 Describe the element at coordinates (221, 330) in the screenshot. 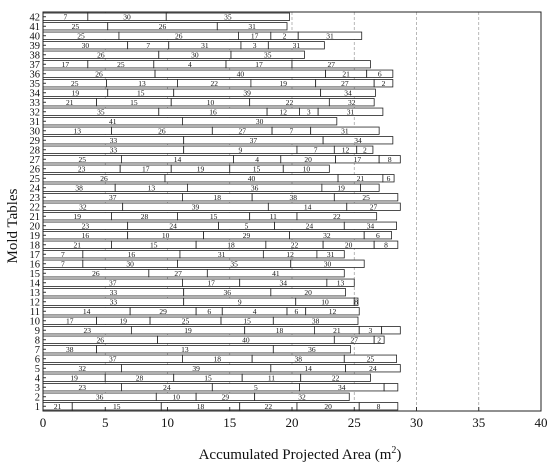

I see `bar-row-9: 23 19 18 21 3` at that location.